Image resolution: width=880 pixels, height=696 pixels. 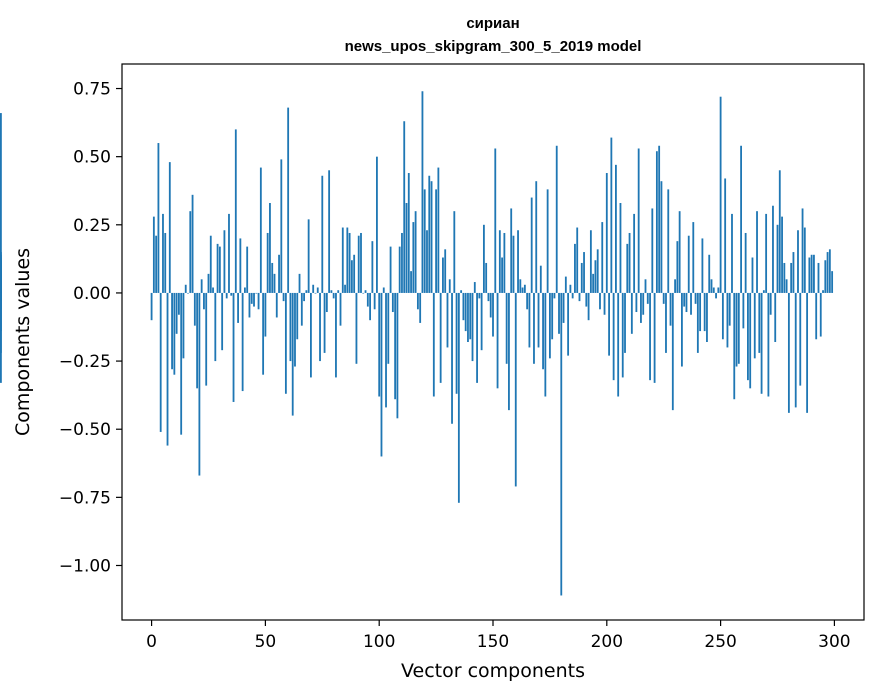 What do you see at coordinates (720, 642) in the screenshot?
I see `x-tick-label-250: 250` at bounding box center [720, 642].